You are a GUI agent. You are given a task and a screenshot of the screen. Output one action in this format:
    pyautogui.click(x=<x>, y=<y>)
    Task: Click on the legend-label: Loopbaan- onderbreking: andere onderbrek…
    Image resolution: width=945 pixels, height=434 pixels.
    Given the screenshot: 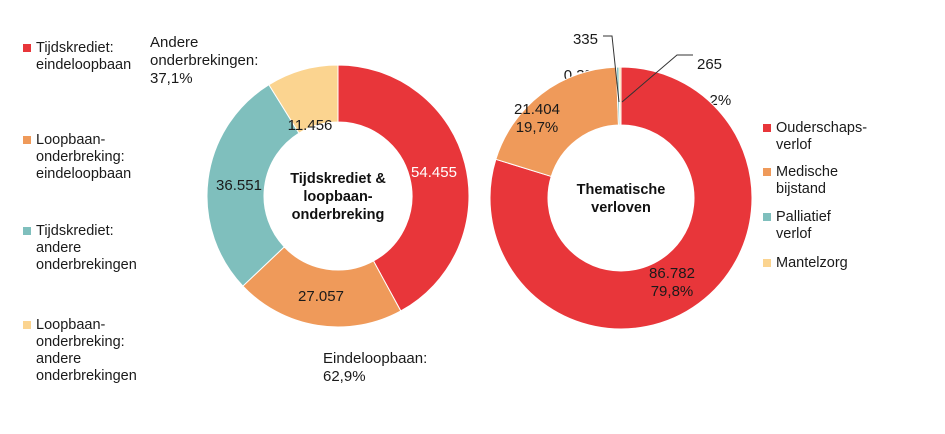 What is the action you would take?
    pyautogui.click(x=86, y=350)
    